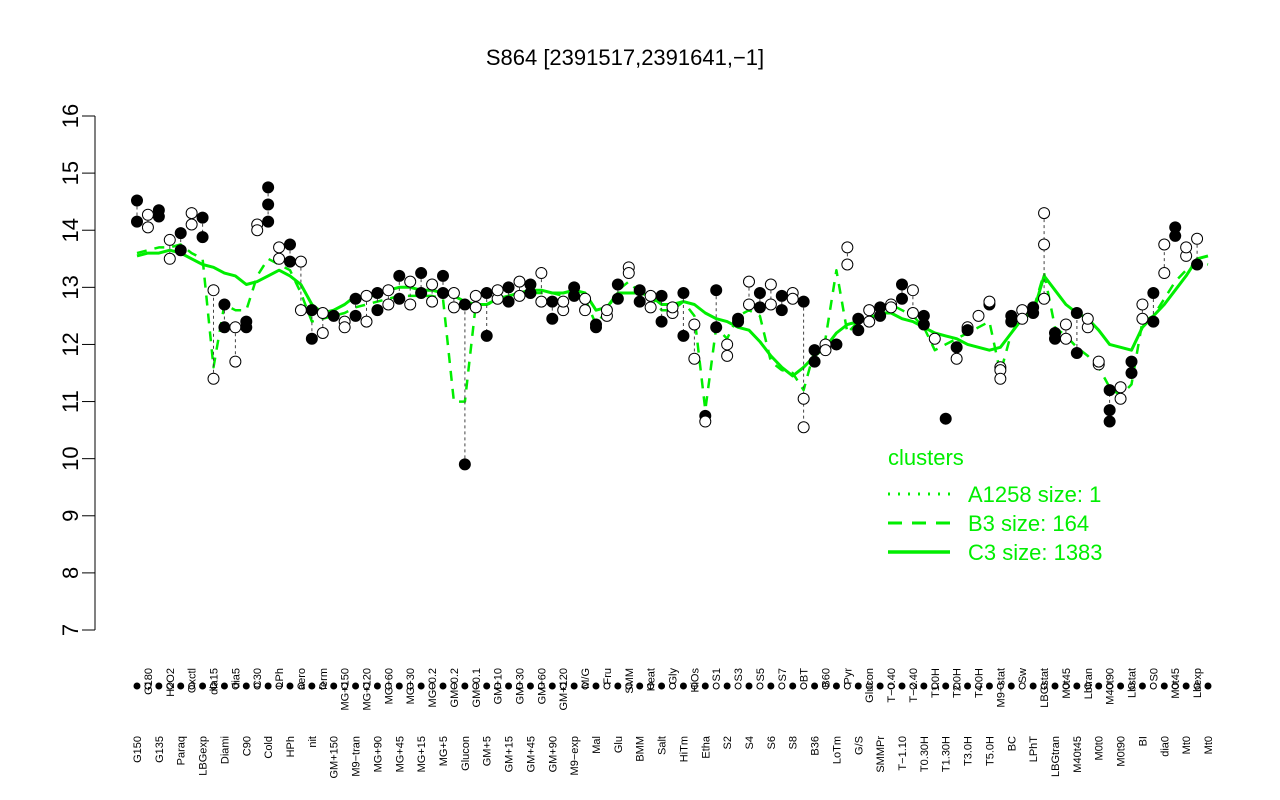  I want to click on x-tick-label: T2.0H, so click(958, 683).